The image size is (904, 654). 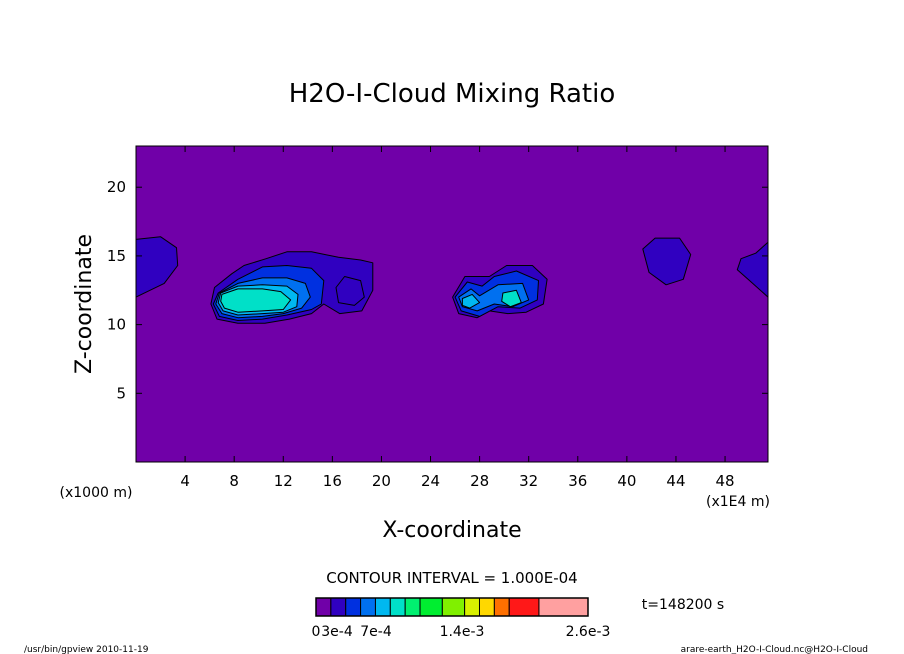 What do you see at coordinates (96, 493) in the screenshot?
I see `x-unit-left: (x1000 m)` at bounding box center [96, 493].